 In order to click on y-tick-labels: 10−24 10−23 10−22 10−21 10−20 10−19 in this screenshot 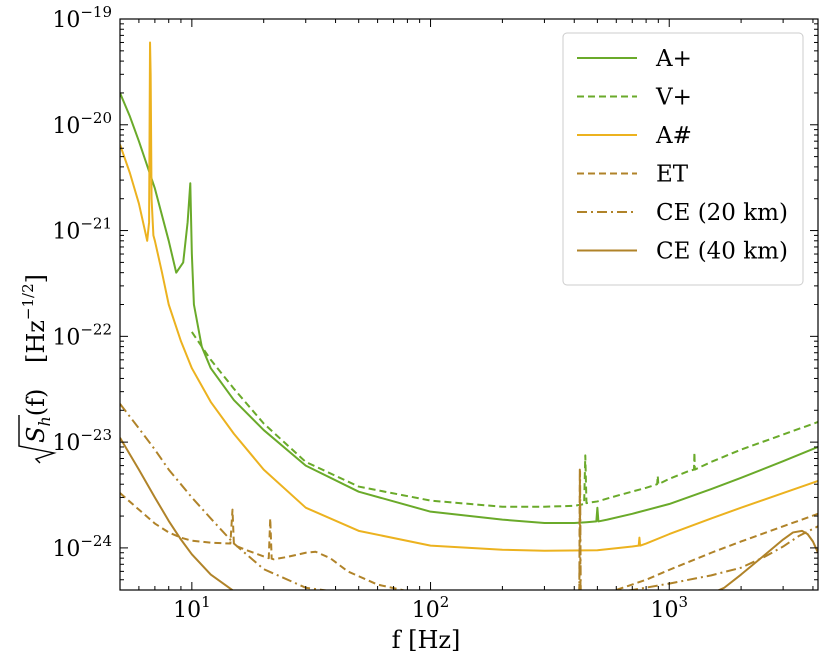, I will do `click(82, 282)`.